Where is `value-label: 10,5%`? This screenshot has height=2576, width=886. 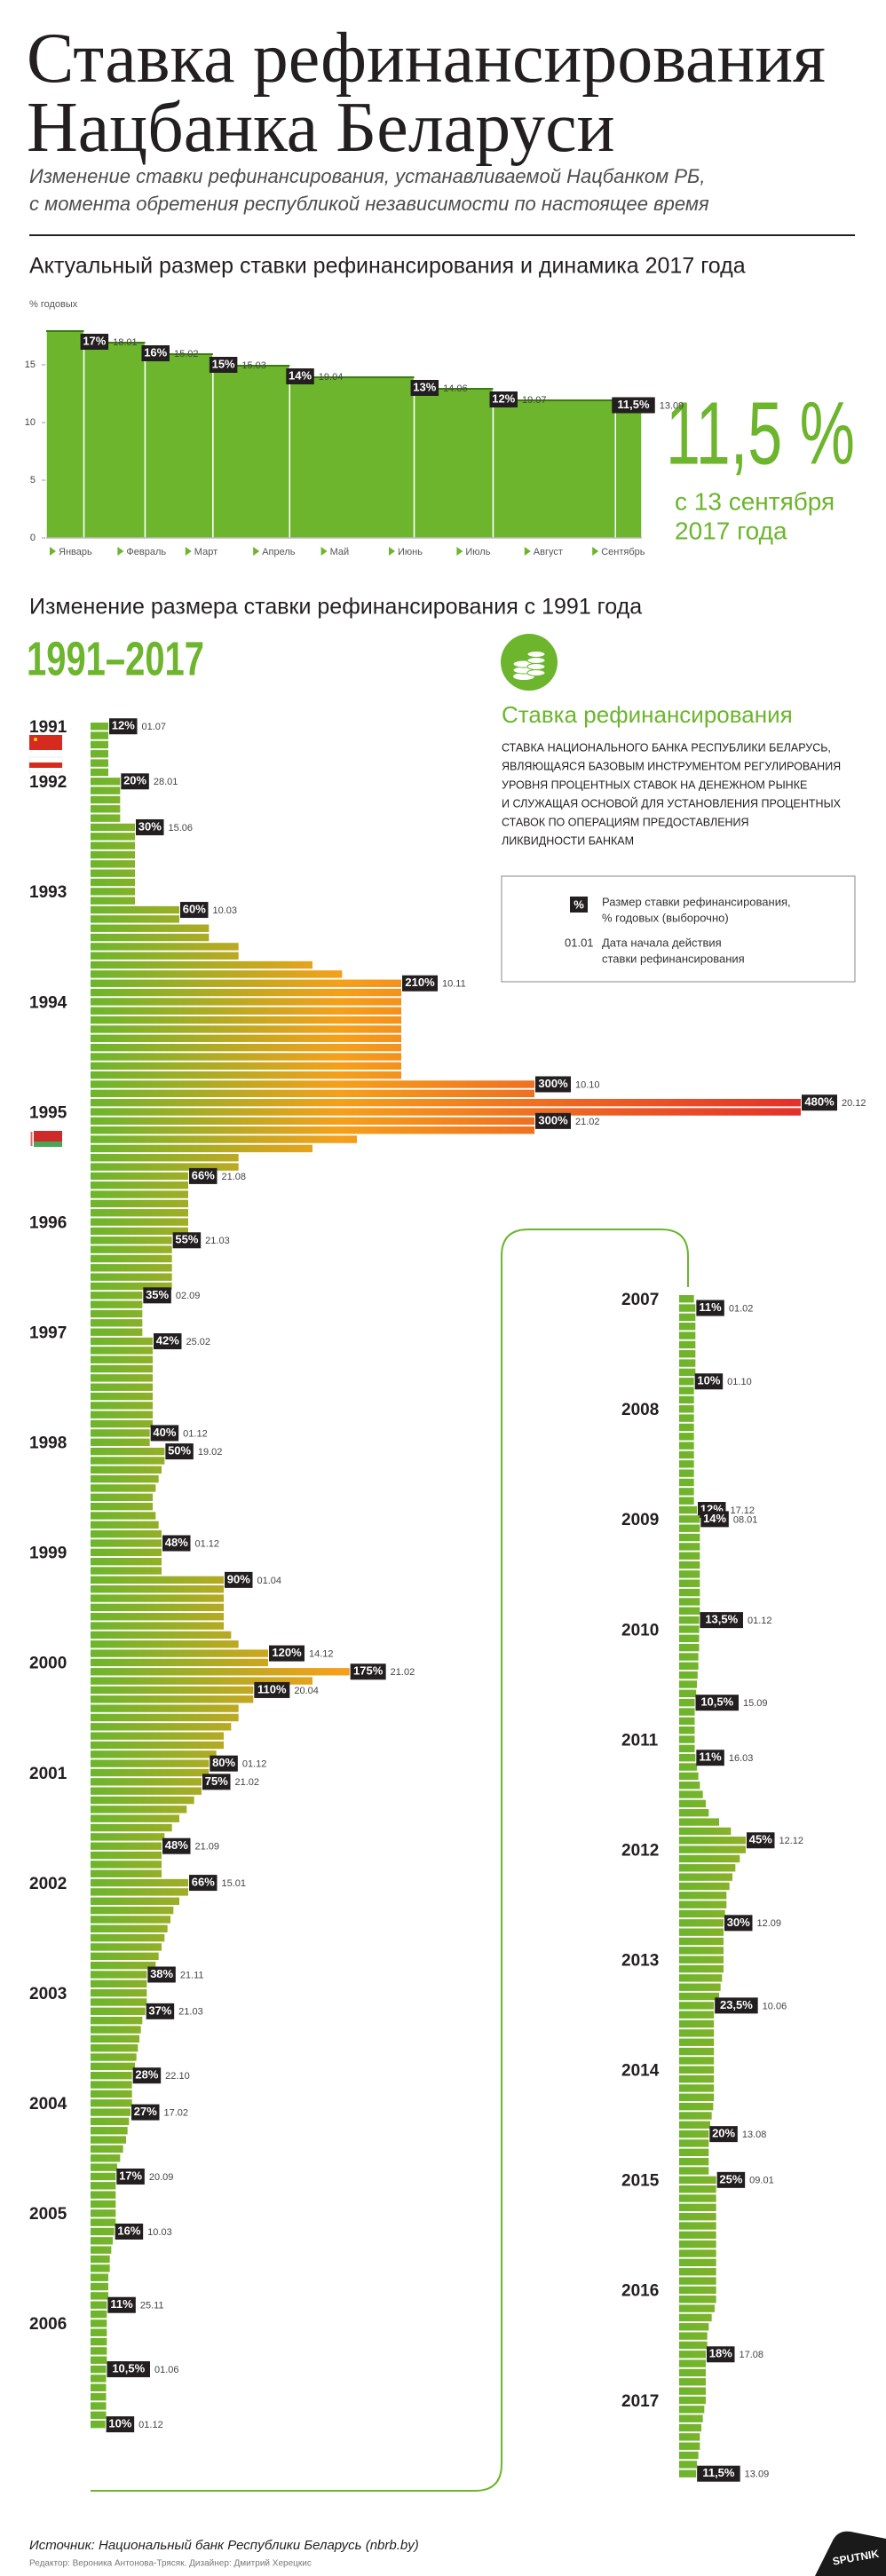
value-label: 10,5% is located at coordinates (128, 2368).